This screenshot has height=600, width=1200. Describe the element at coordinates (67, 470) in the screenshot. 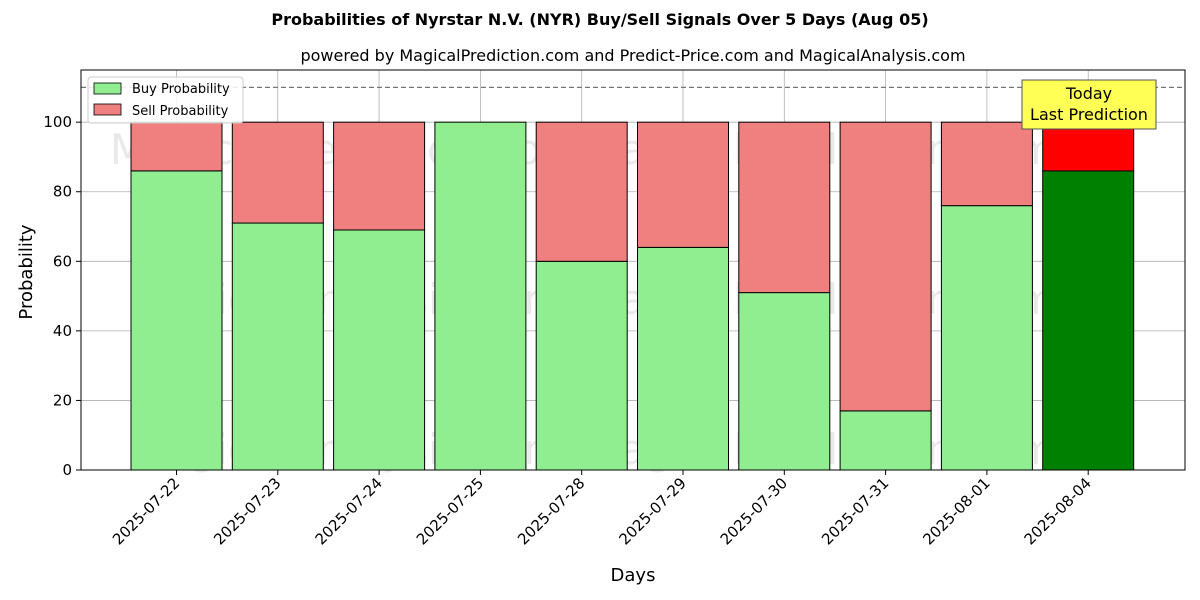

I see `y-tick-label: 0` at that location.